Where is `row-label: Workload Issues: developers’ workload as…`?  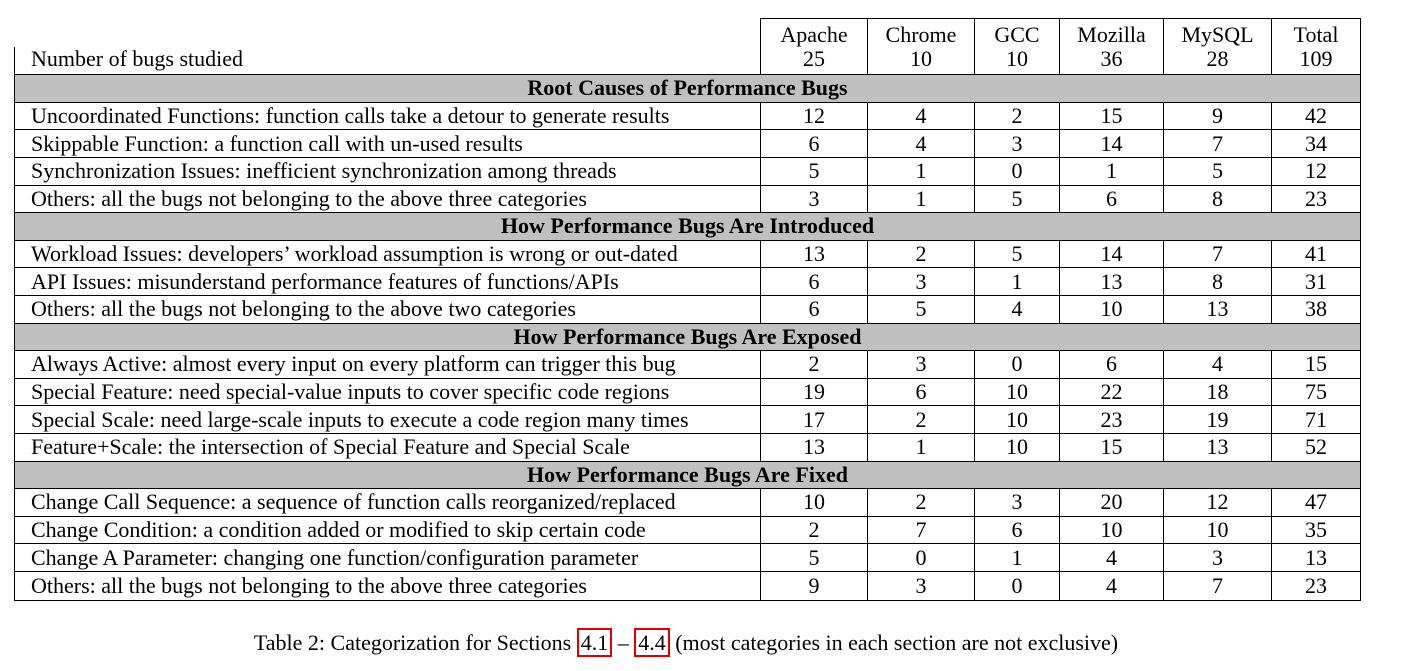
row-label: Workload Issues: developers’ workload as… is located at coordinates (387, 254).